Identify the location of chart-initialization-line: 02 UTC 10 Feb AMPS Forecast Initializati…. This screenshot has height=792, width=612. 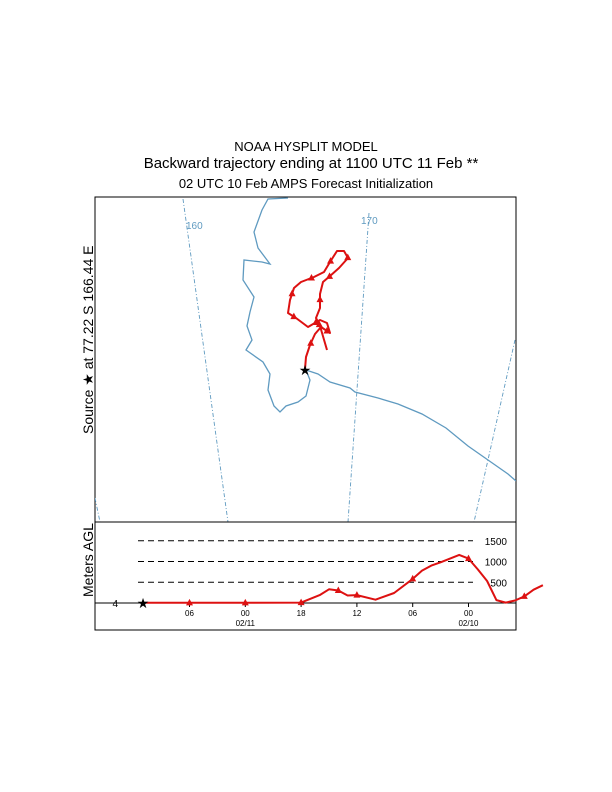
(306, 183).